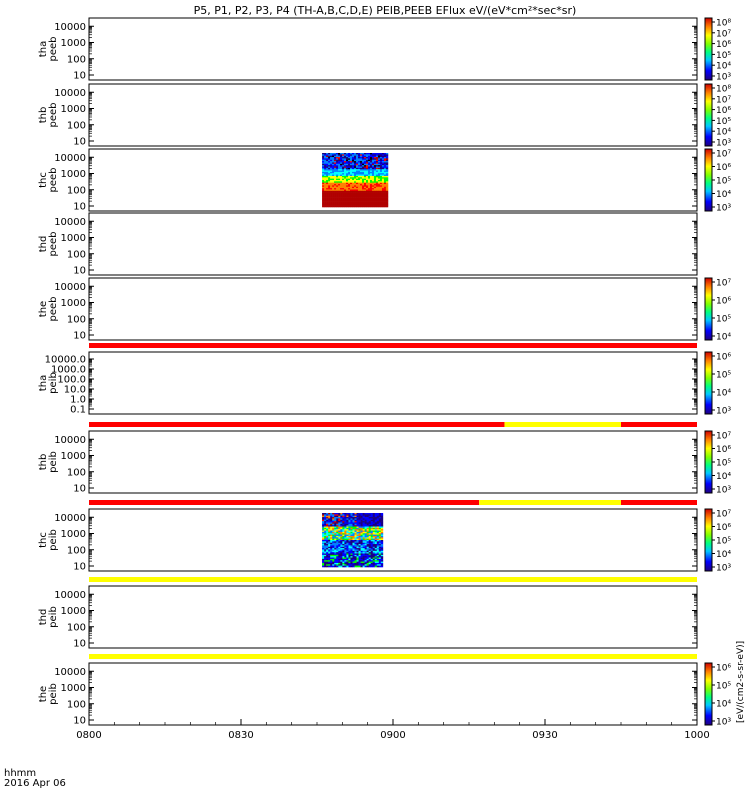  Describe the element at coordinates (717, 310) in the screenshot. I see `colorbar: 10⁴ 10⁵ 10⁶ 10⁷` at that location.